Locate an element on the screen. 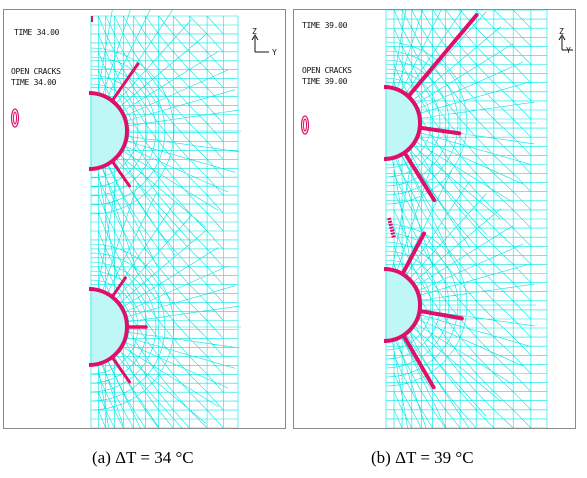 This screenshot has width=587, height=478. axis-triad-icon-b is located at coordinates (565, 42).